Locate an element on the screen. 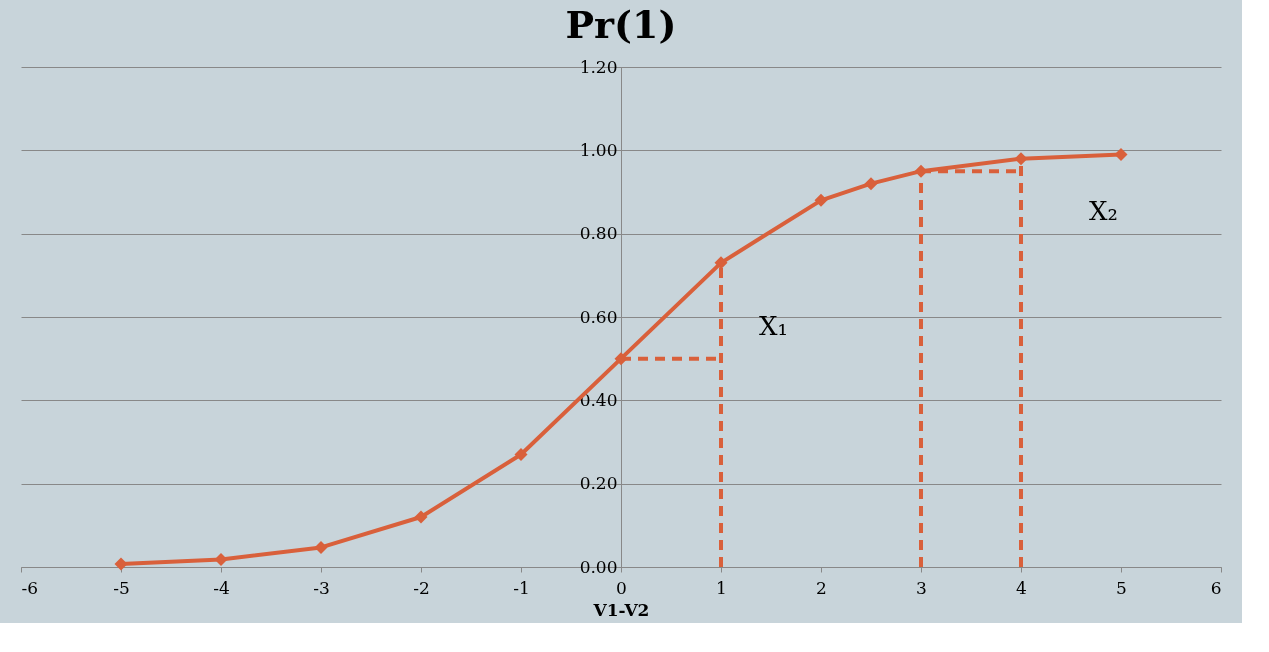 The height and width of the screenshot is (652, 1269). x-tick-label: -1 is located at coordinates (521, 587).